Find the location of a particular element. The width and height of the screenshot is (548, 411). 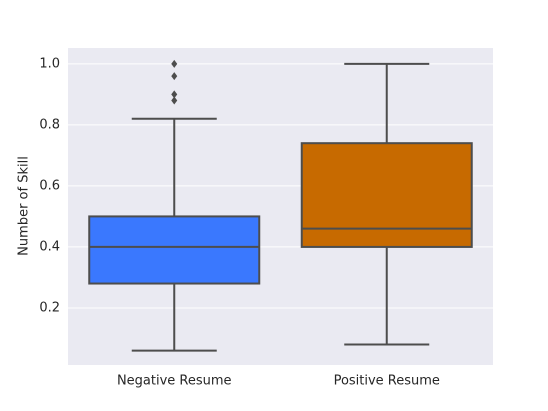

y-tick-label: 0.8 is located at coordinates (49, 124).